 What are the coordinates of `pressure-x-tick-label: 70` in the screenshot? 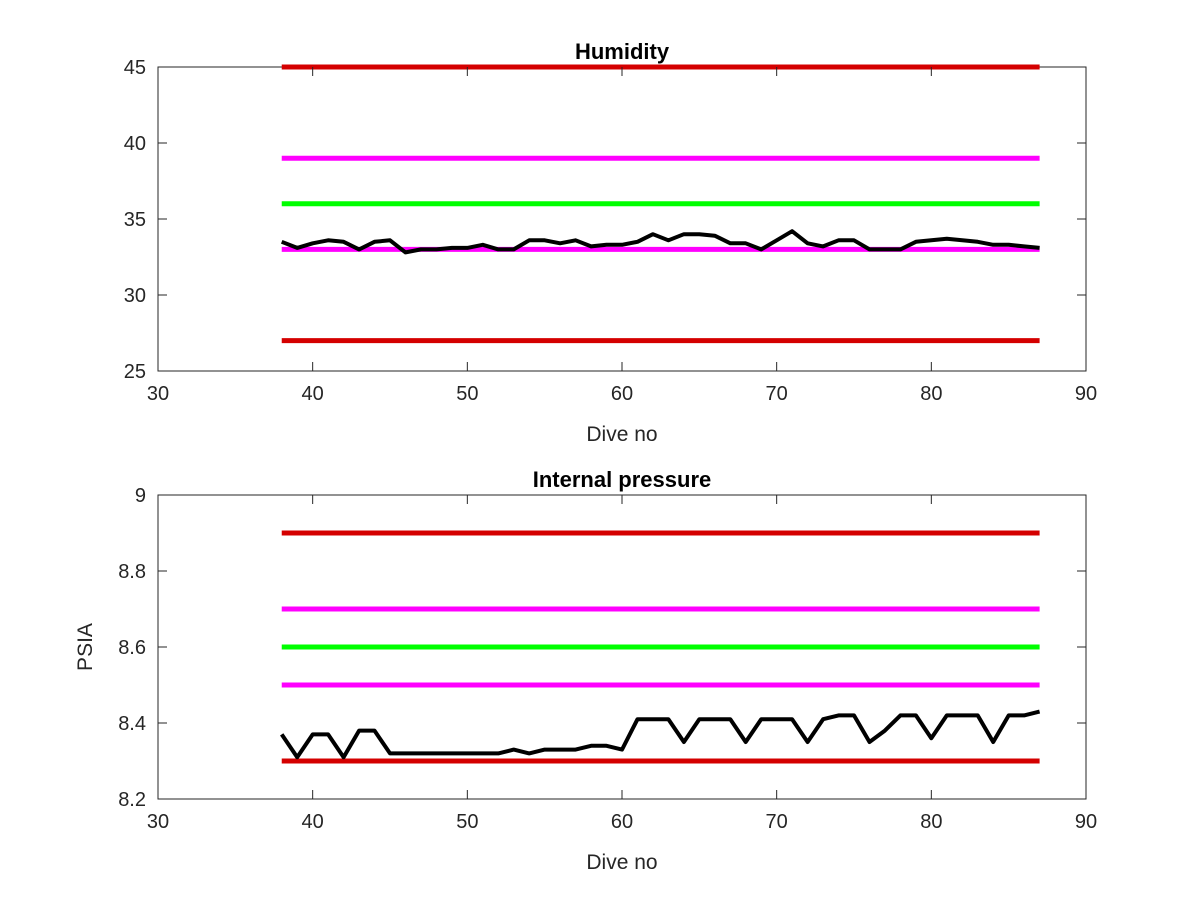 It's located at (777, 822).